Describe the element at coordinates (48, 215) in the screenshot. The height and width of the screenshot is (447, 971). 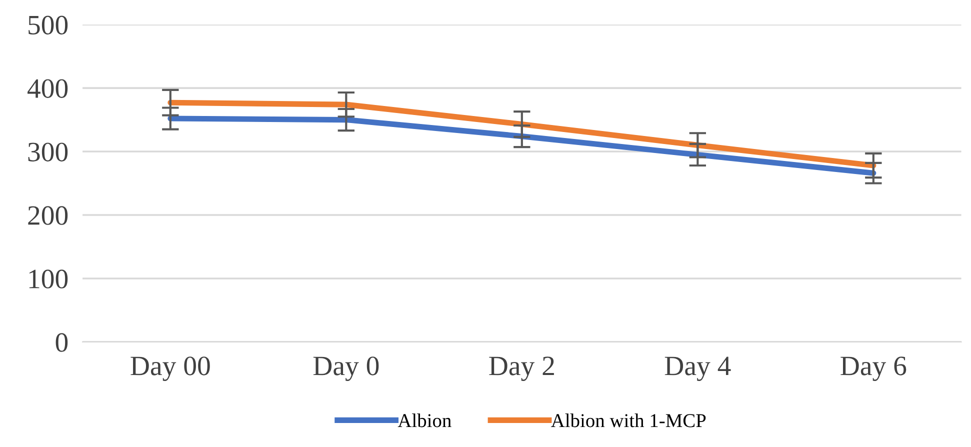
I see `y-tick-label: 200` at that location.